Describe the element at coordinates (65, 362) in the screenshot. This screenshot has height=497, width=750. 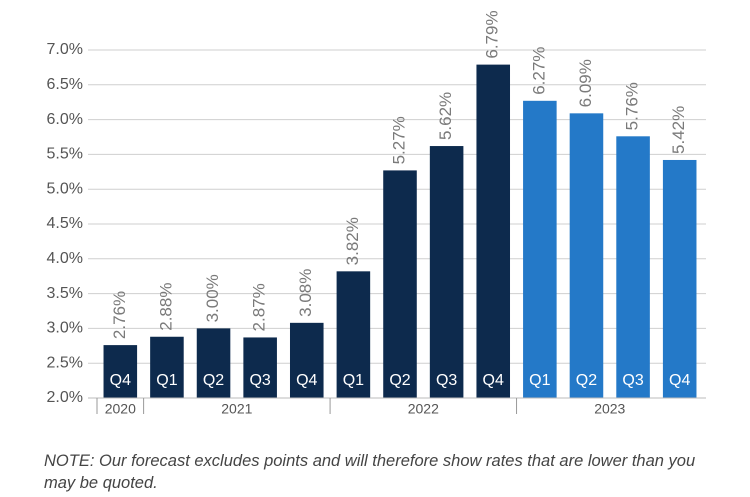
I see `y-tick-label: 2.5%` at that location.